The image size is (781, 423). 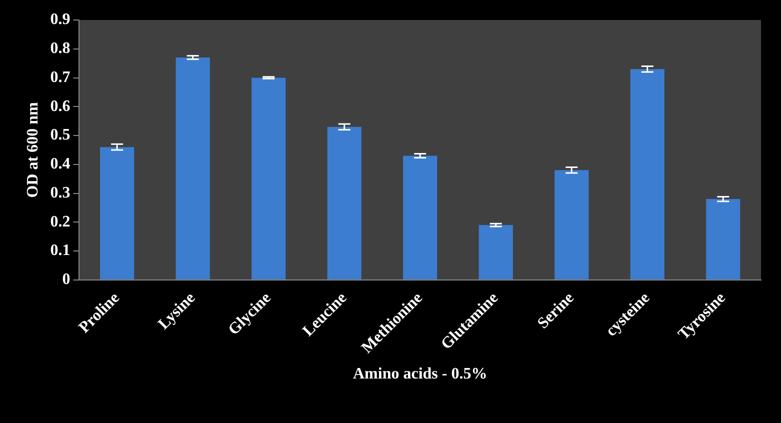 What do you see at coordinates (66, 279) in the screenshot?
I see `y-tick-label: 0` at bounding box center [66, 279].